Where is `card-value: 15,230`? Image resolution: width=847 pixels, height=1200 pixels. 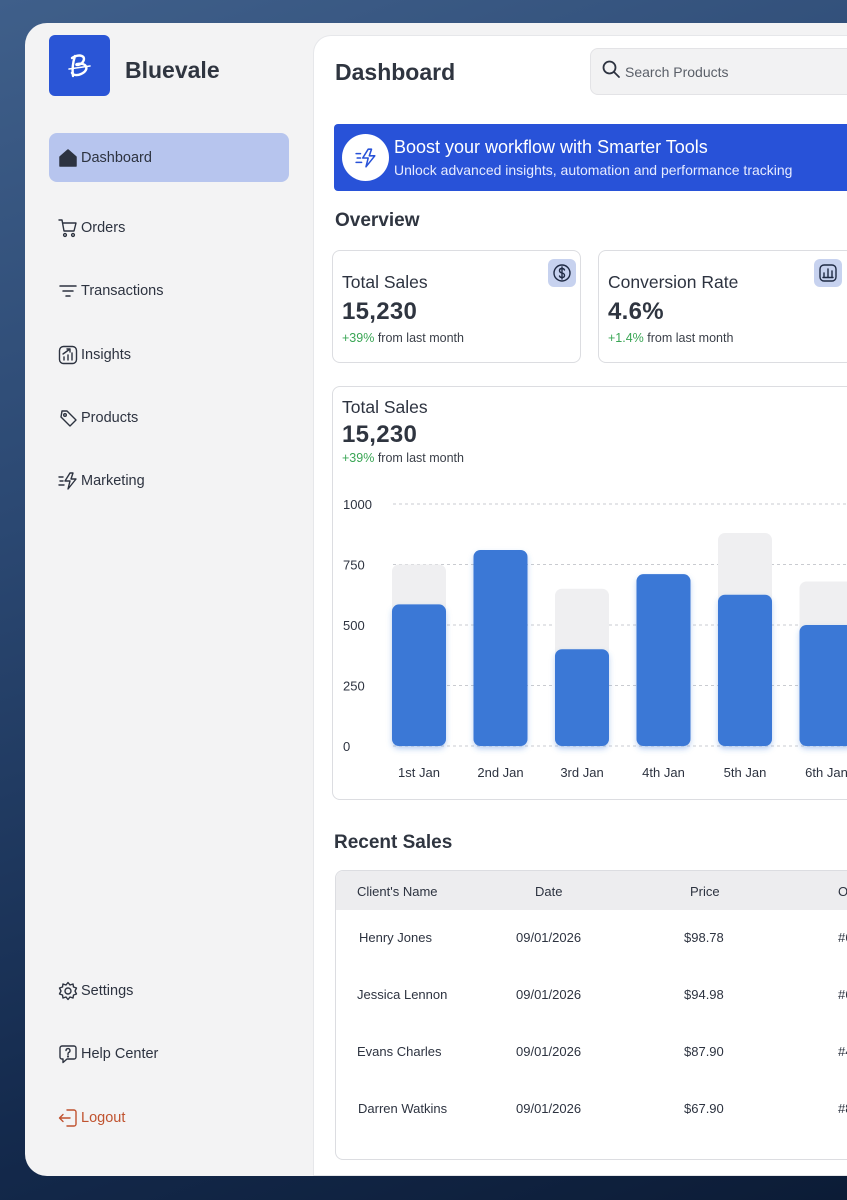
card-value: 15,230 is located at coordinates (380, 311).